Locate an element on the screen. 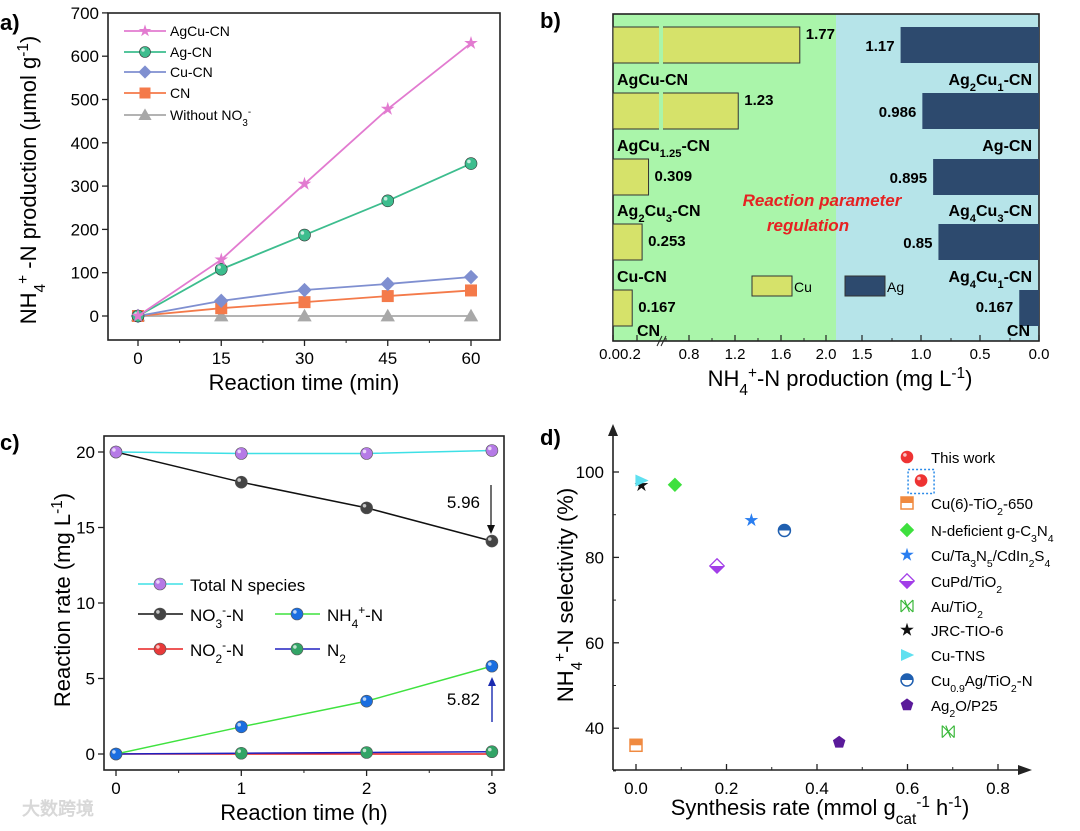 The width and height of the screenshot is (1080, 831). cu-bar-value: 0.253 is located at coordinates (667, 241).